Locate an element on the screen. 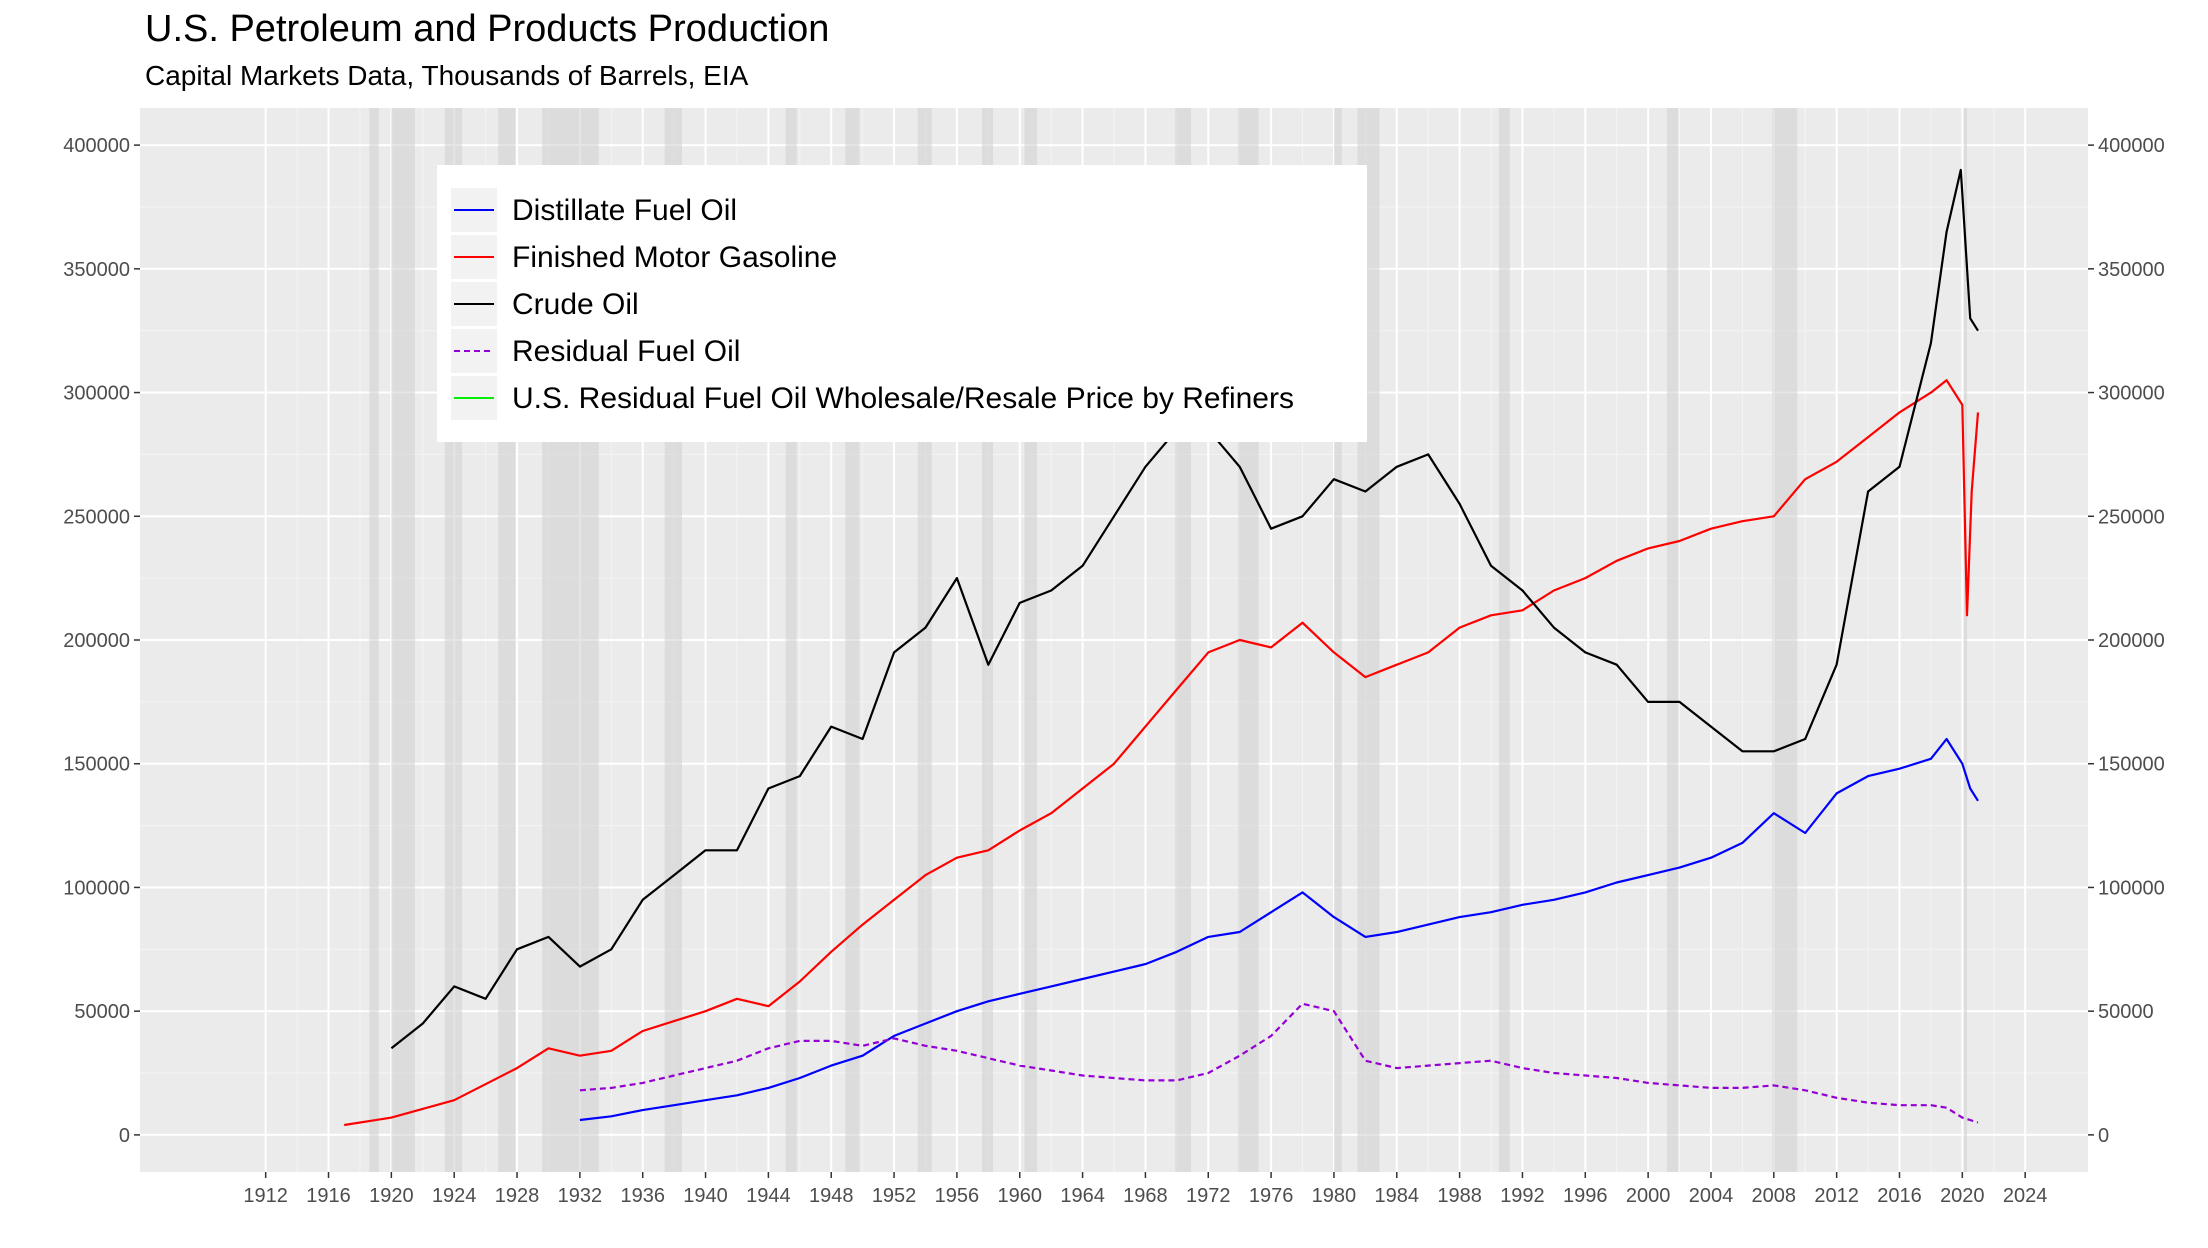 The image size is (2208, 1248). chart-title: U.S. Petroleum and Products Production is located at coordinates (487, 29).